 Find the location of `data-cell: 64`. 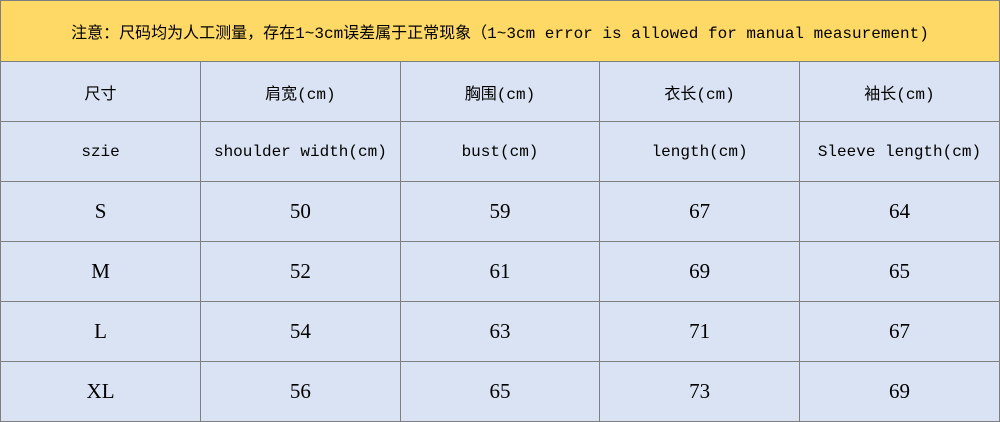

data-cell: 64 is located at coordinates (898, 211).